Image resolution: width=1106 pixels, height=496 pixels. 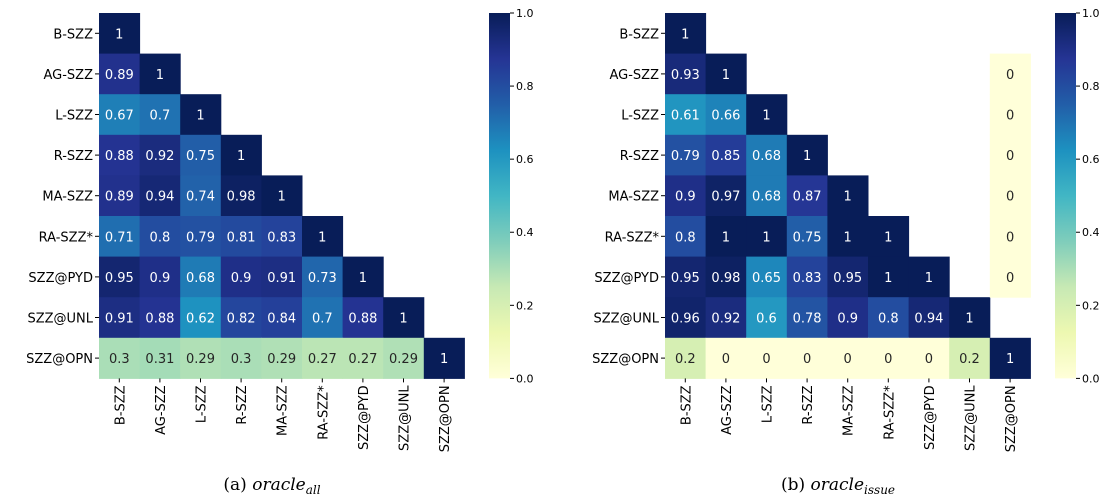 What do you see at coordinates (160, 116) in the screenshot?
I see `cell-value-label: 0.7` at bounding box center [160, 116].